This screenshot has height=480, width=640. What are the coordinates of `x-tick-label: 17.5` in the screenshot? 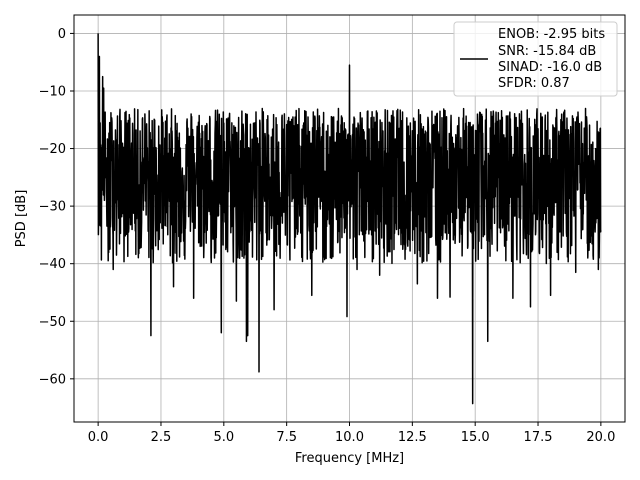 It's located at (538, 437).